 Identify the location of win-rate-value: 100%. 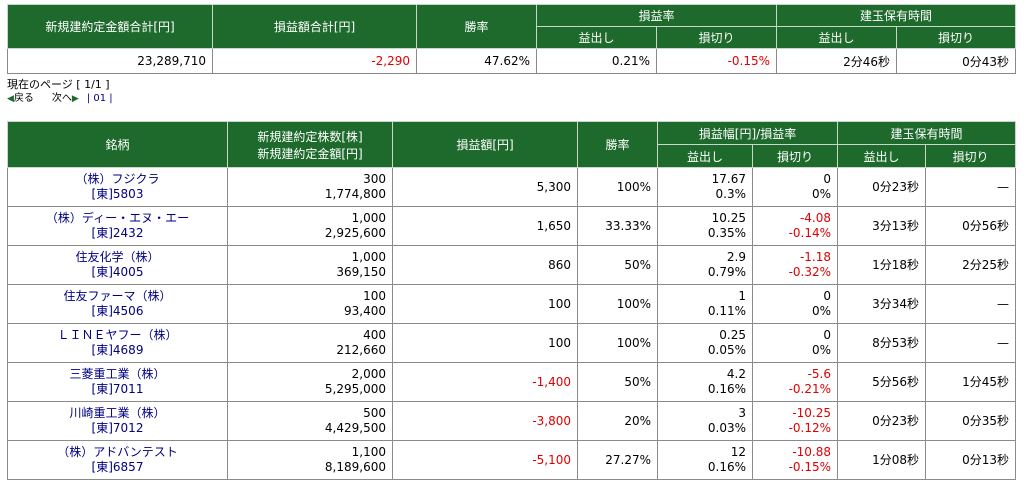
(617, 304).